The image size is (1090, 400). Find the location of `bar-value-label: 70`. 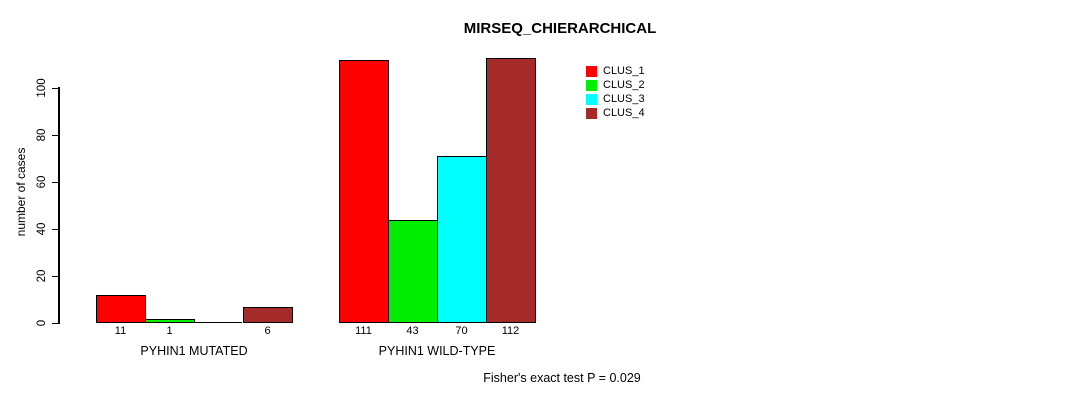

bar-value-label: 70 is located at coordinates (461, 331).